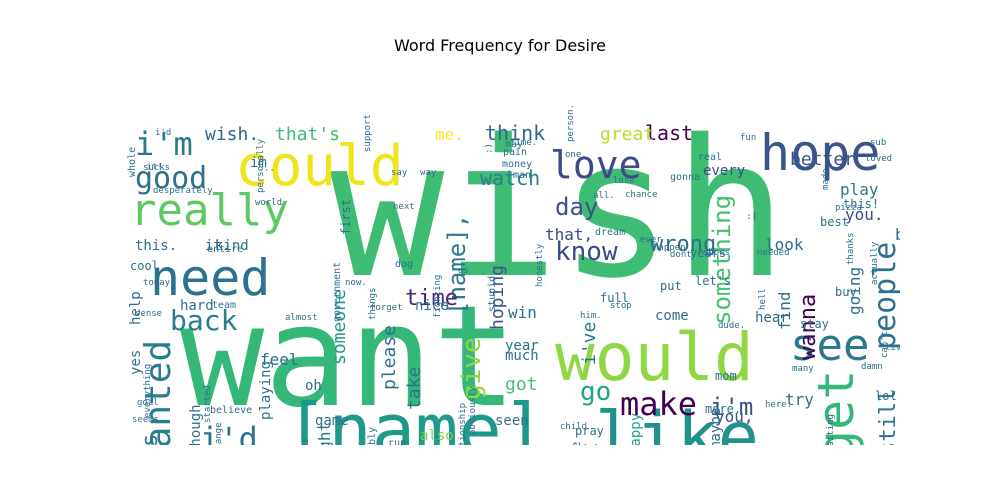 The image size is (1000, 500). Describe the element at coordinates (150, 439) in the screenshot. I see `word-wants-26: wants` at that location.